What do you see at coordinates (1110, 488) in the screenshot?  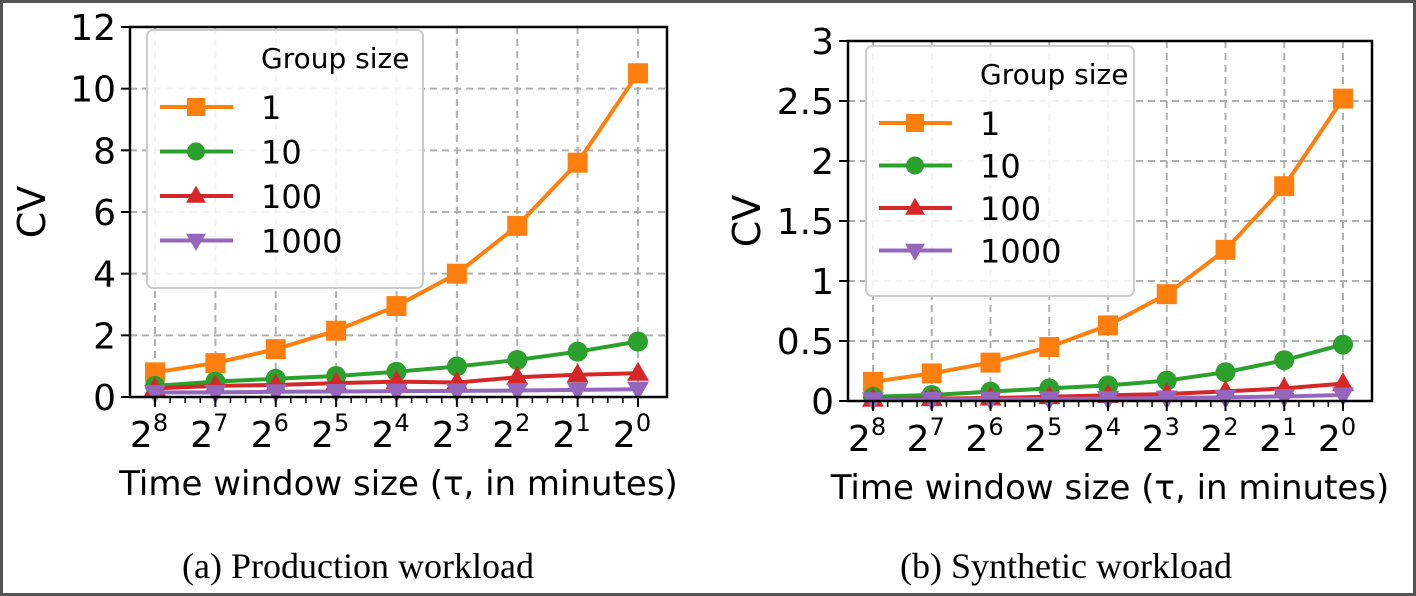 I see `x-axis-label: Time window size (τ, in minutes)` at bounding box center [1110, 488].